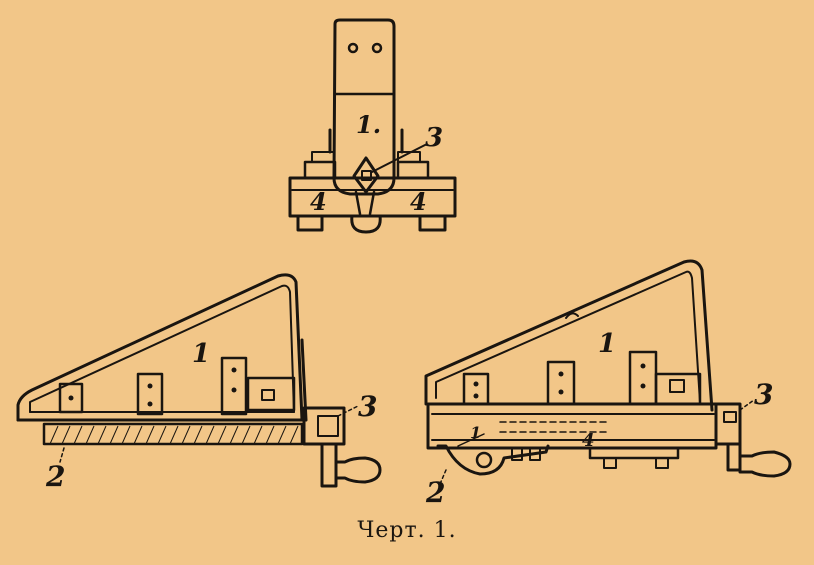 This screenshot has height=565, width=814. I want to click on left-view-label-1: 1, so click(201, 354).